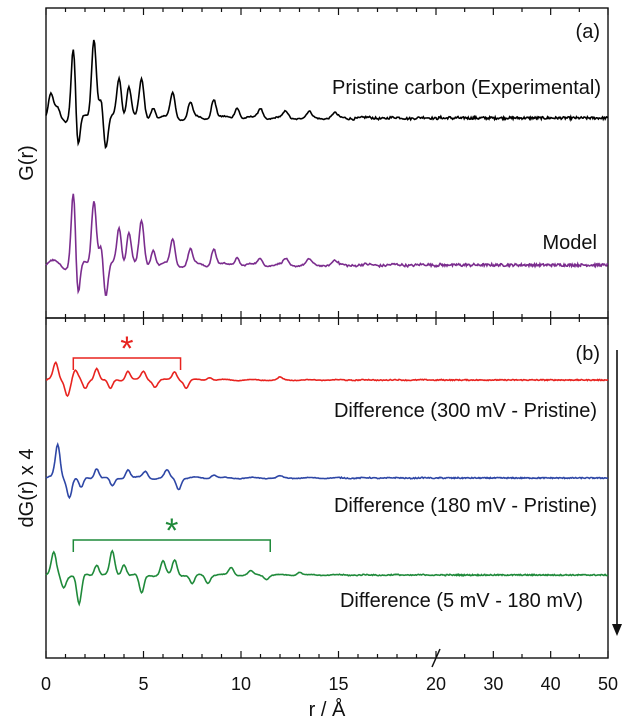 The width and height of the screenshot is (622, 722). What do you see at coordinates (171, 441) in the screenshot?
I see `annotations: **` at bounding box center [171, 441].